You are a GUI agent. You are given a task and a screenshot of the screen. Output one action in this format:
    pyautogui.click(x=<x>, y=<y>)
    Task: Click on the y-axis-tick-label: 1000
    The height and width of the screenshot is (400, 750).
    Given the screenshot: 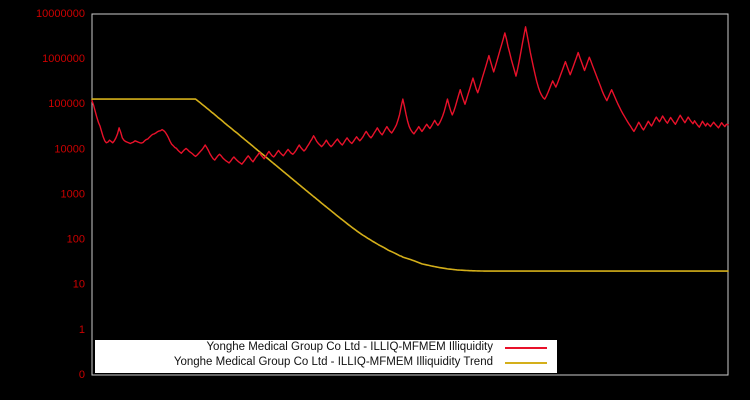 What is the action you would take?
    pyautogui.click(x=73, y=194)
    